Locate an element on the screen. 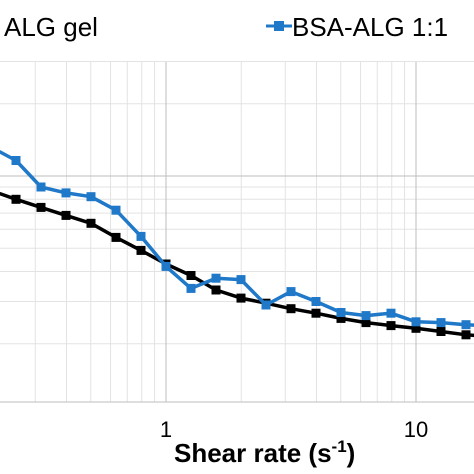 The height and width of the screenshot is (474, 474). legend: ALG gel BSA-ALG 1:1 is located at coordinates (226, 27).